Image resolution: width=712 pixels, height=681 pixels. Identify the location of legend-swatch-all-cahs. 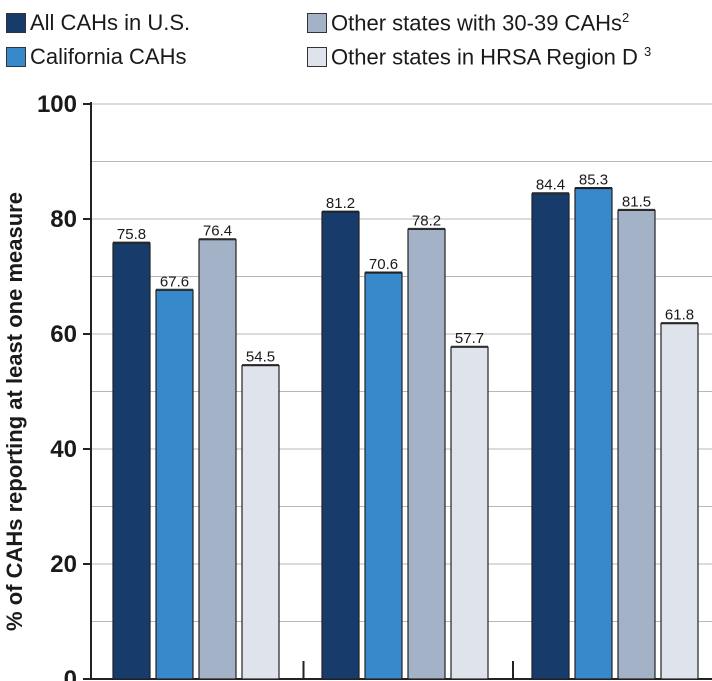
(16, 23).